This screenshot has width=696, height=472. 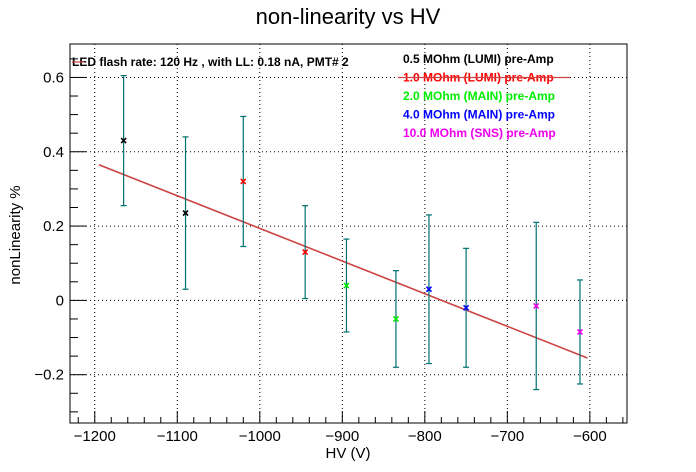 I want to click on x-axis-title: HV (V), so click(x=348, y=453).